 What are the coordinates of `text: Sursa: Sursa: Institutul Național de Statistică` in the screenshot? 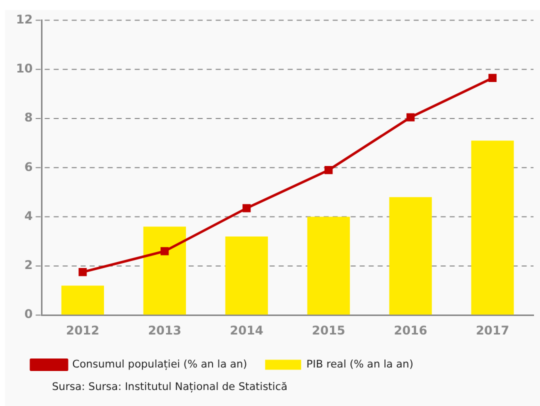 It's located at (170, 387).